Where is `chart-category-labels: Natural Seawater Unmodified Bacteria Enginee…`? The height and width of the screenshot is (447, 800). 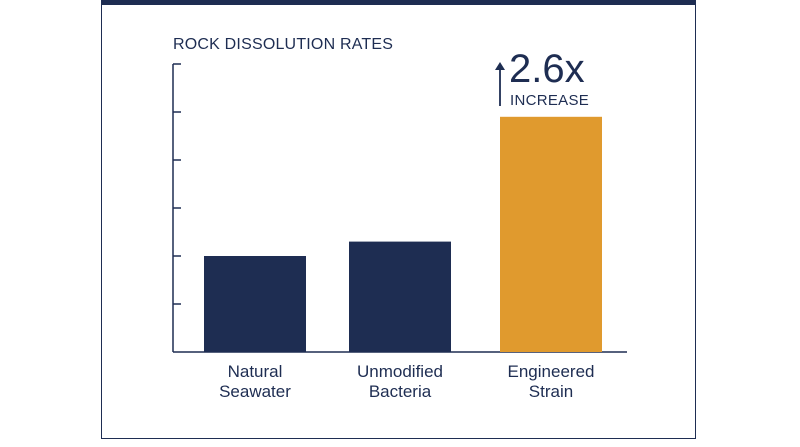 chart-category-labels: Natural Seawater Unmodified Bacteria Enginee… is located at coordinates (406, 381).